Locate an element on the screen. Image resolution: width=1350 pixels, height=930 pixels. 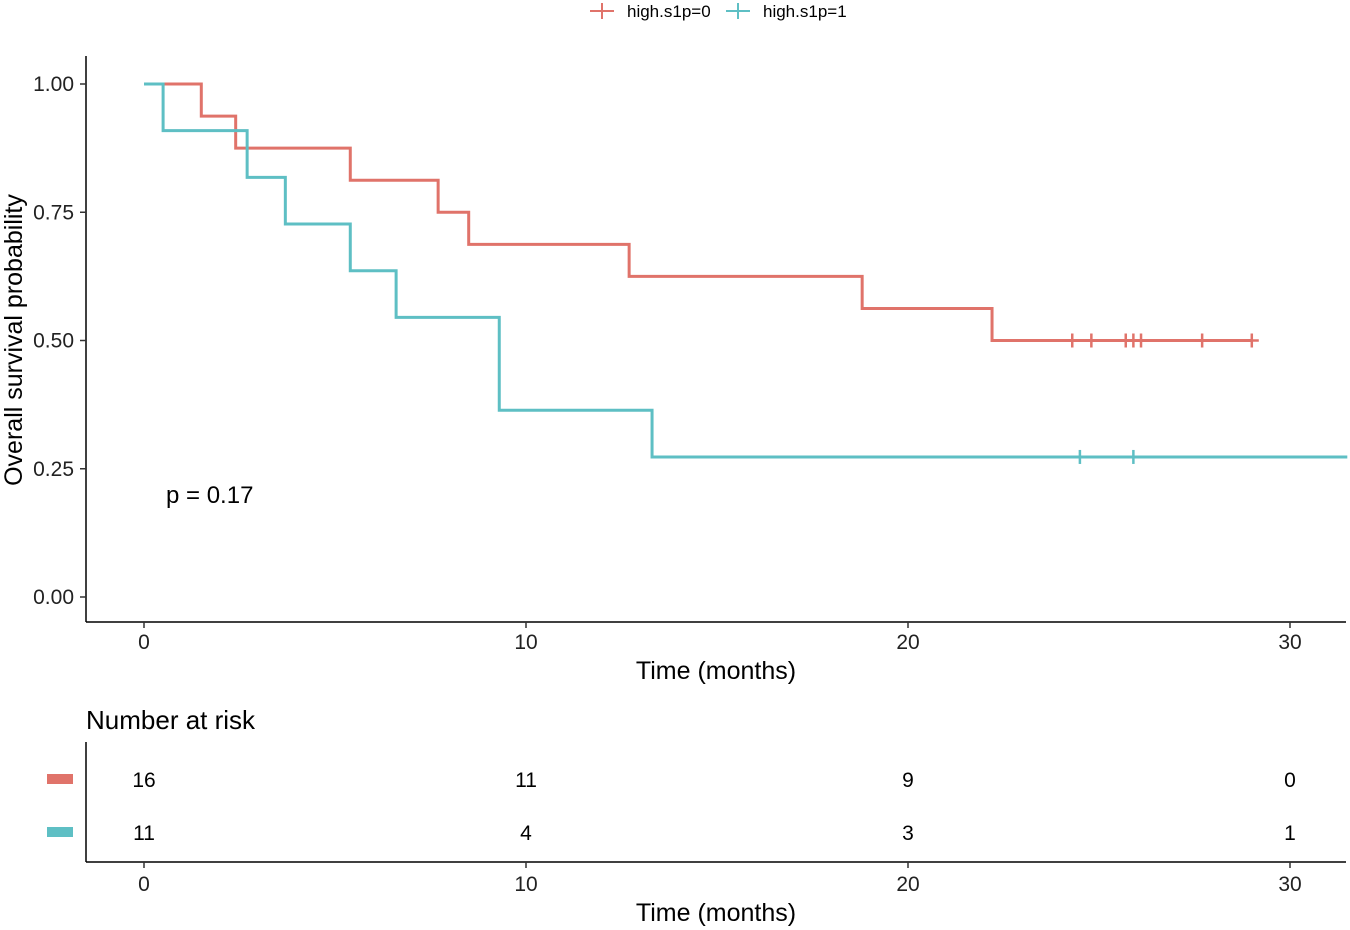
risk-count: 3 is located at coordinates (908, 833).